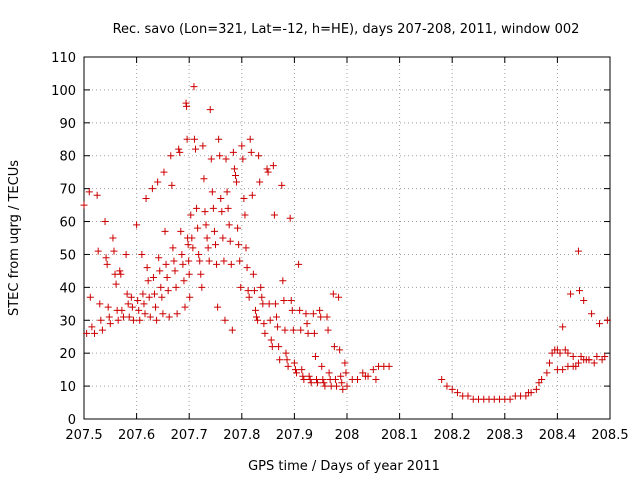 The height and width of the screenshot is (480, 640). I want to click on y-tick-label: 50, so click(67, 255).